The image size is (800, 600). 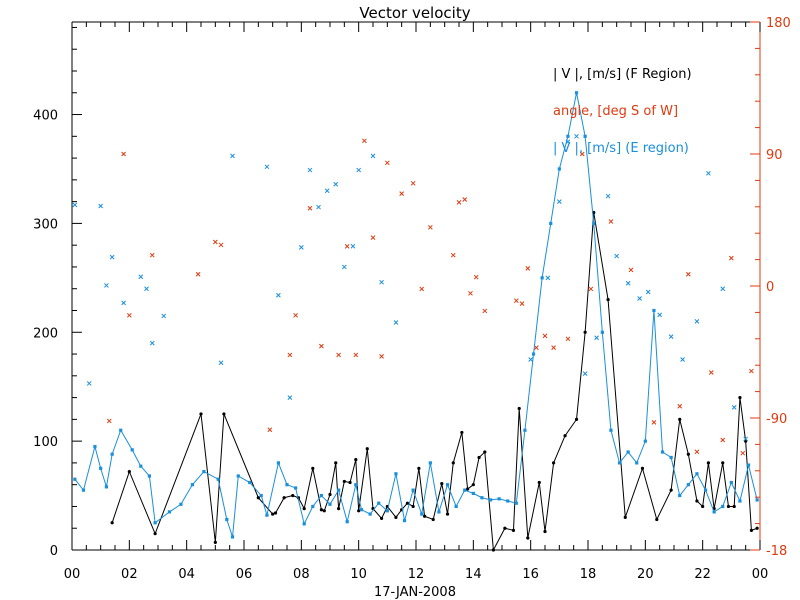 I want to click on x-tick-label: 02, so click(x=129, y=574).